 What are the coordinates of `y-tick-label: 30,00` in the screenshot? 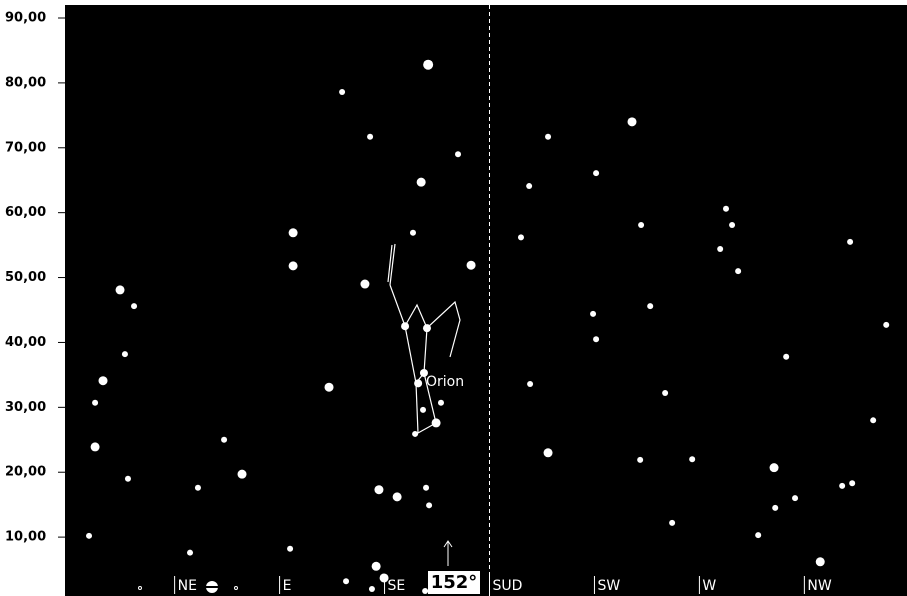 It's located at (25, 407).